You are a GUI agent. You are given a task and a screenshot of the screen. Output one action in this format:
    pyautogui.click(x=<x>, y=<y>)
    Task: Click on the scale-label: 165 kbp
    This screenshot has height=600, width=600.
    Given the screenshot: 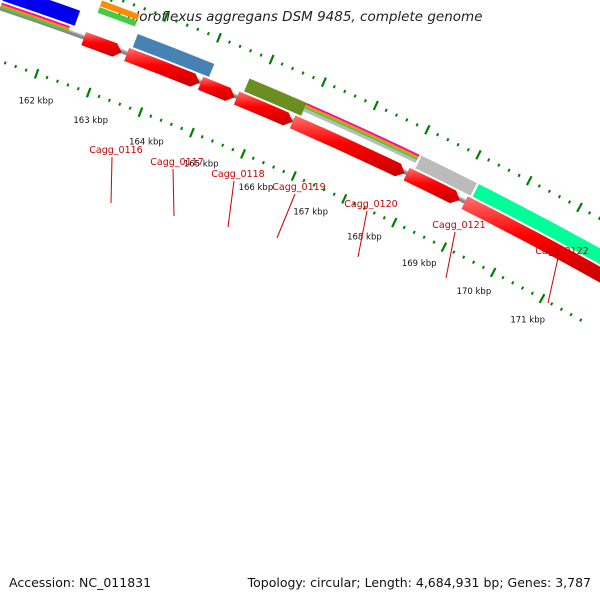 What is the action you would take?
    pyautogui.click(x=201, y=165)
    